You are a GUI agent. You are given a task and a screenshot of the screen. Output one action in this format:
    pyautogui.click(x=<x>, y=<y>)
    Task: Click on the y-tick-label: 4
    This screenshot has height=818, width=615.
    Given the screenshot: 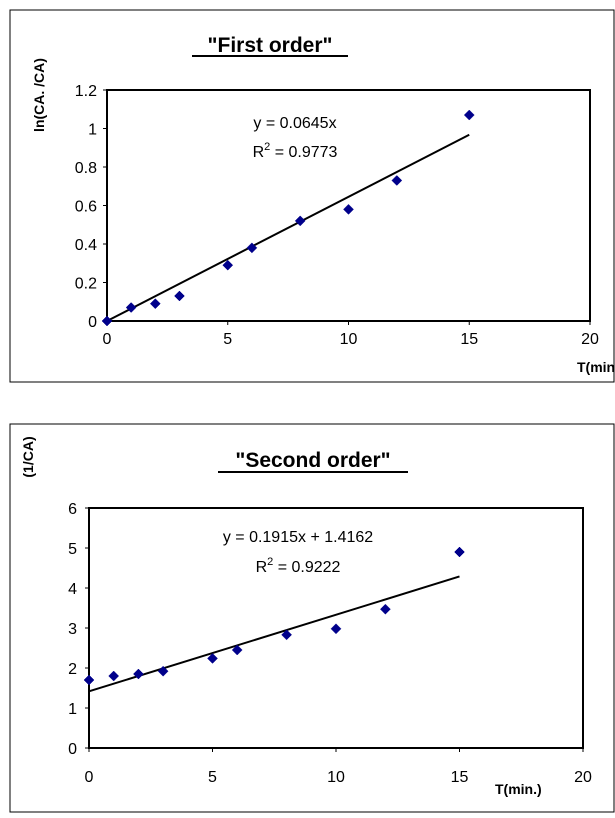 What is the action you would take?
    pyautogui.click(x=72, y=589)
    